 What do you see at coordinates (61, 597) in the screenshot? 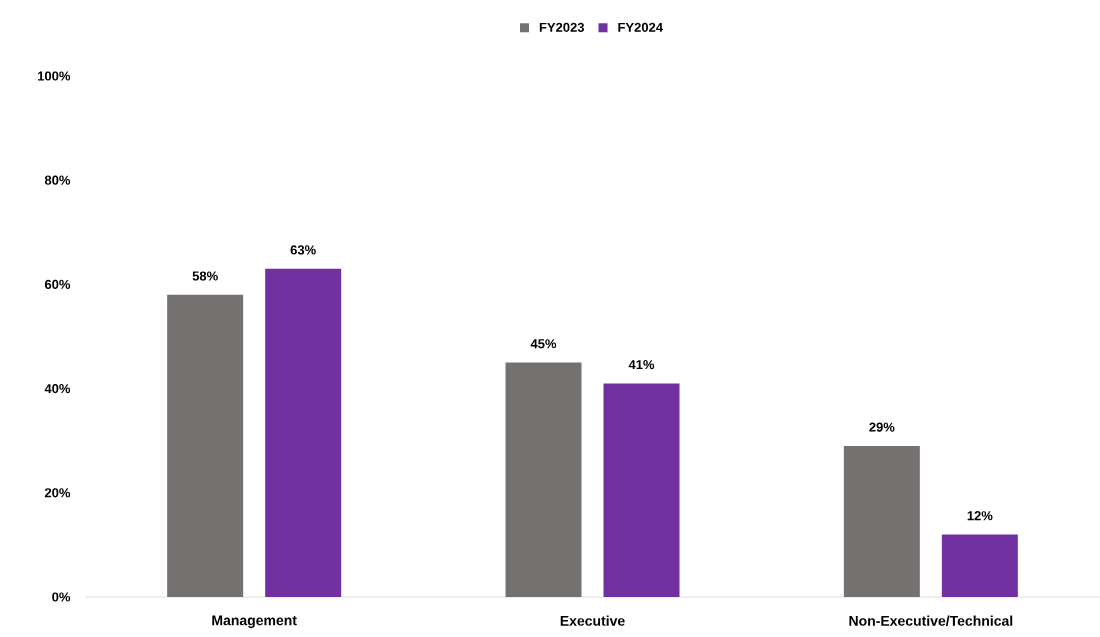
I see `y-tick-label: 0%` at bounding box center [61, 597].